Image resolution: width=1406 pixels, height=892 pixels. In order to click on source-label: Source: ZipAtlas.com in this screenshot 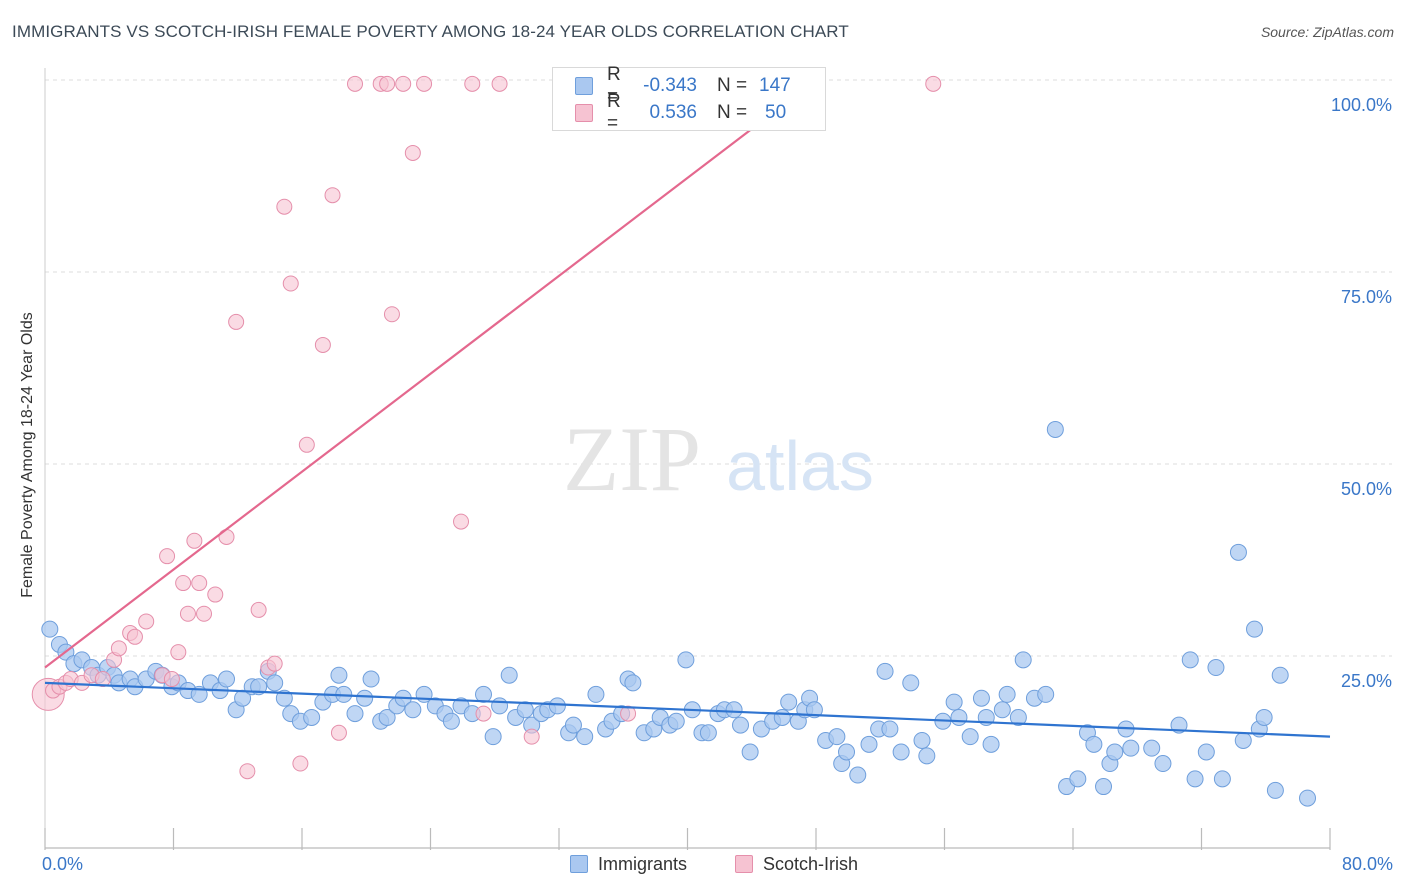, I will do `click(1327, 32)`.